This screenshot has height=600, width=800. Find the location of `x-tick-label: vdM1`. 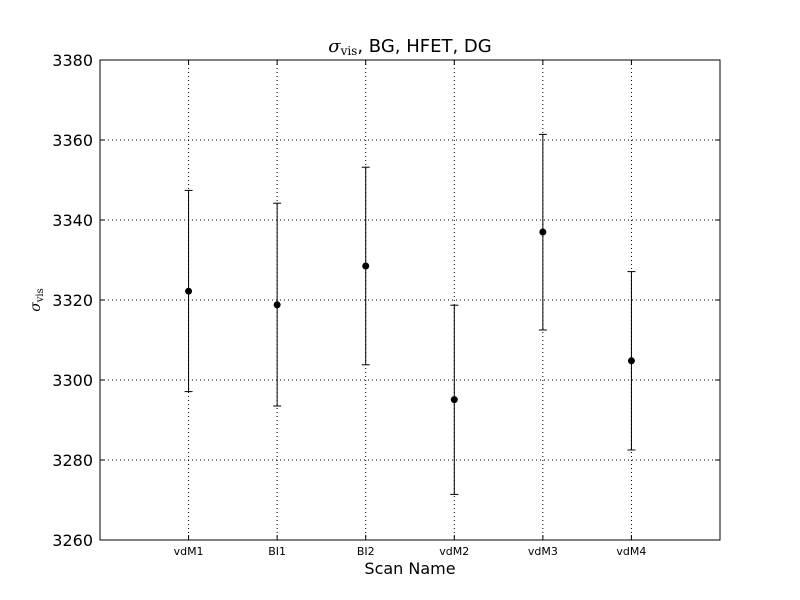

x-tick-label: vdM1 is located at coordinates (189, 551).